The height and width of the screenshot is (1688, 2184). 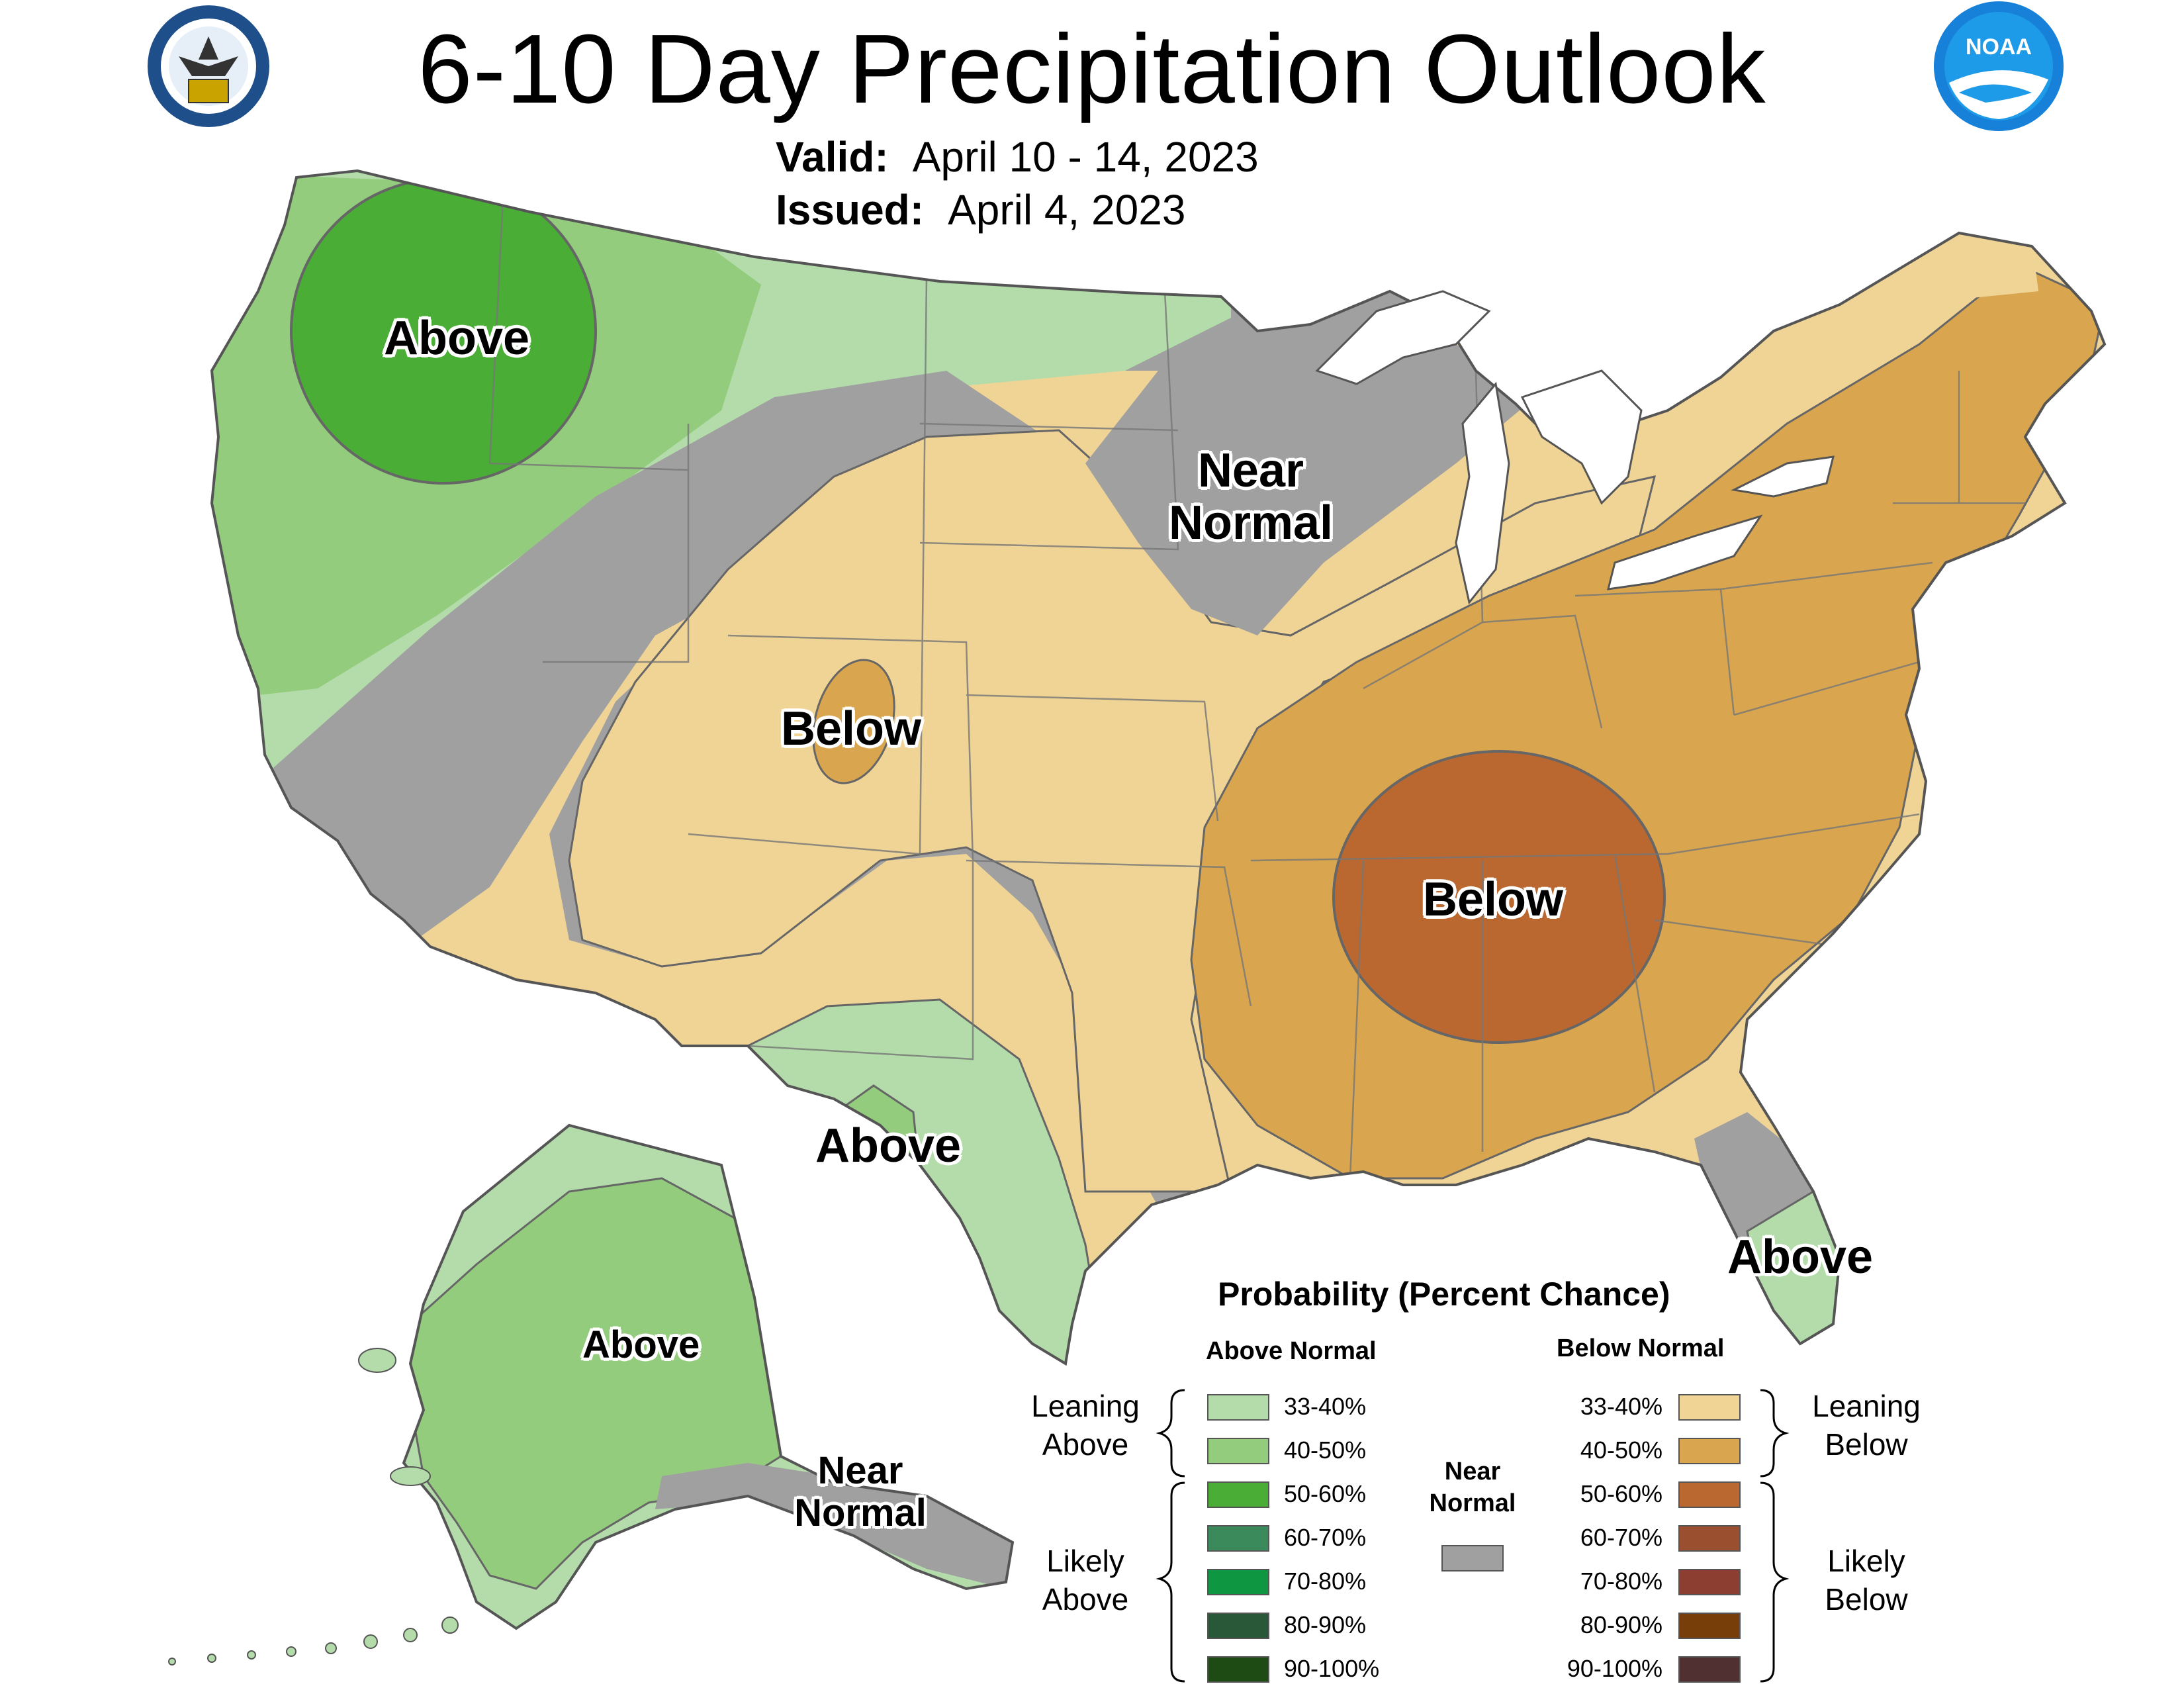 I want to click on legend-likely-below-line1: Likely, so click(x=1866, y=1561).